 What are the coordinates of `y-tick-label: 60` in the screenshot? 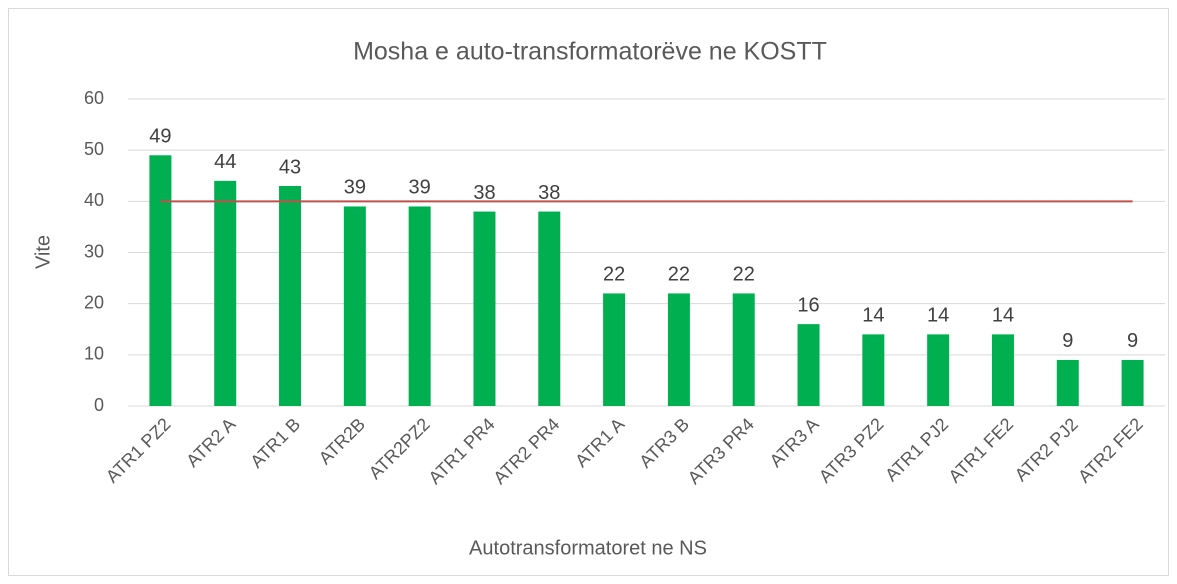 It's located at (94, 98).